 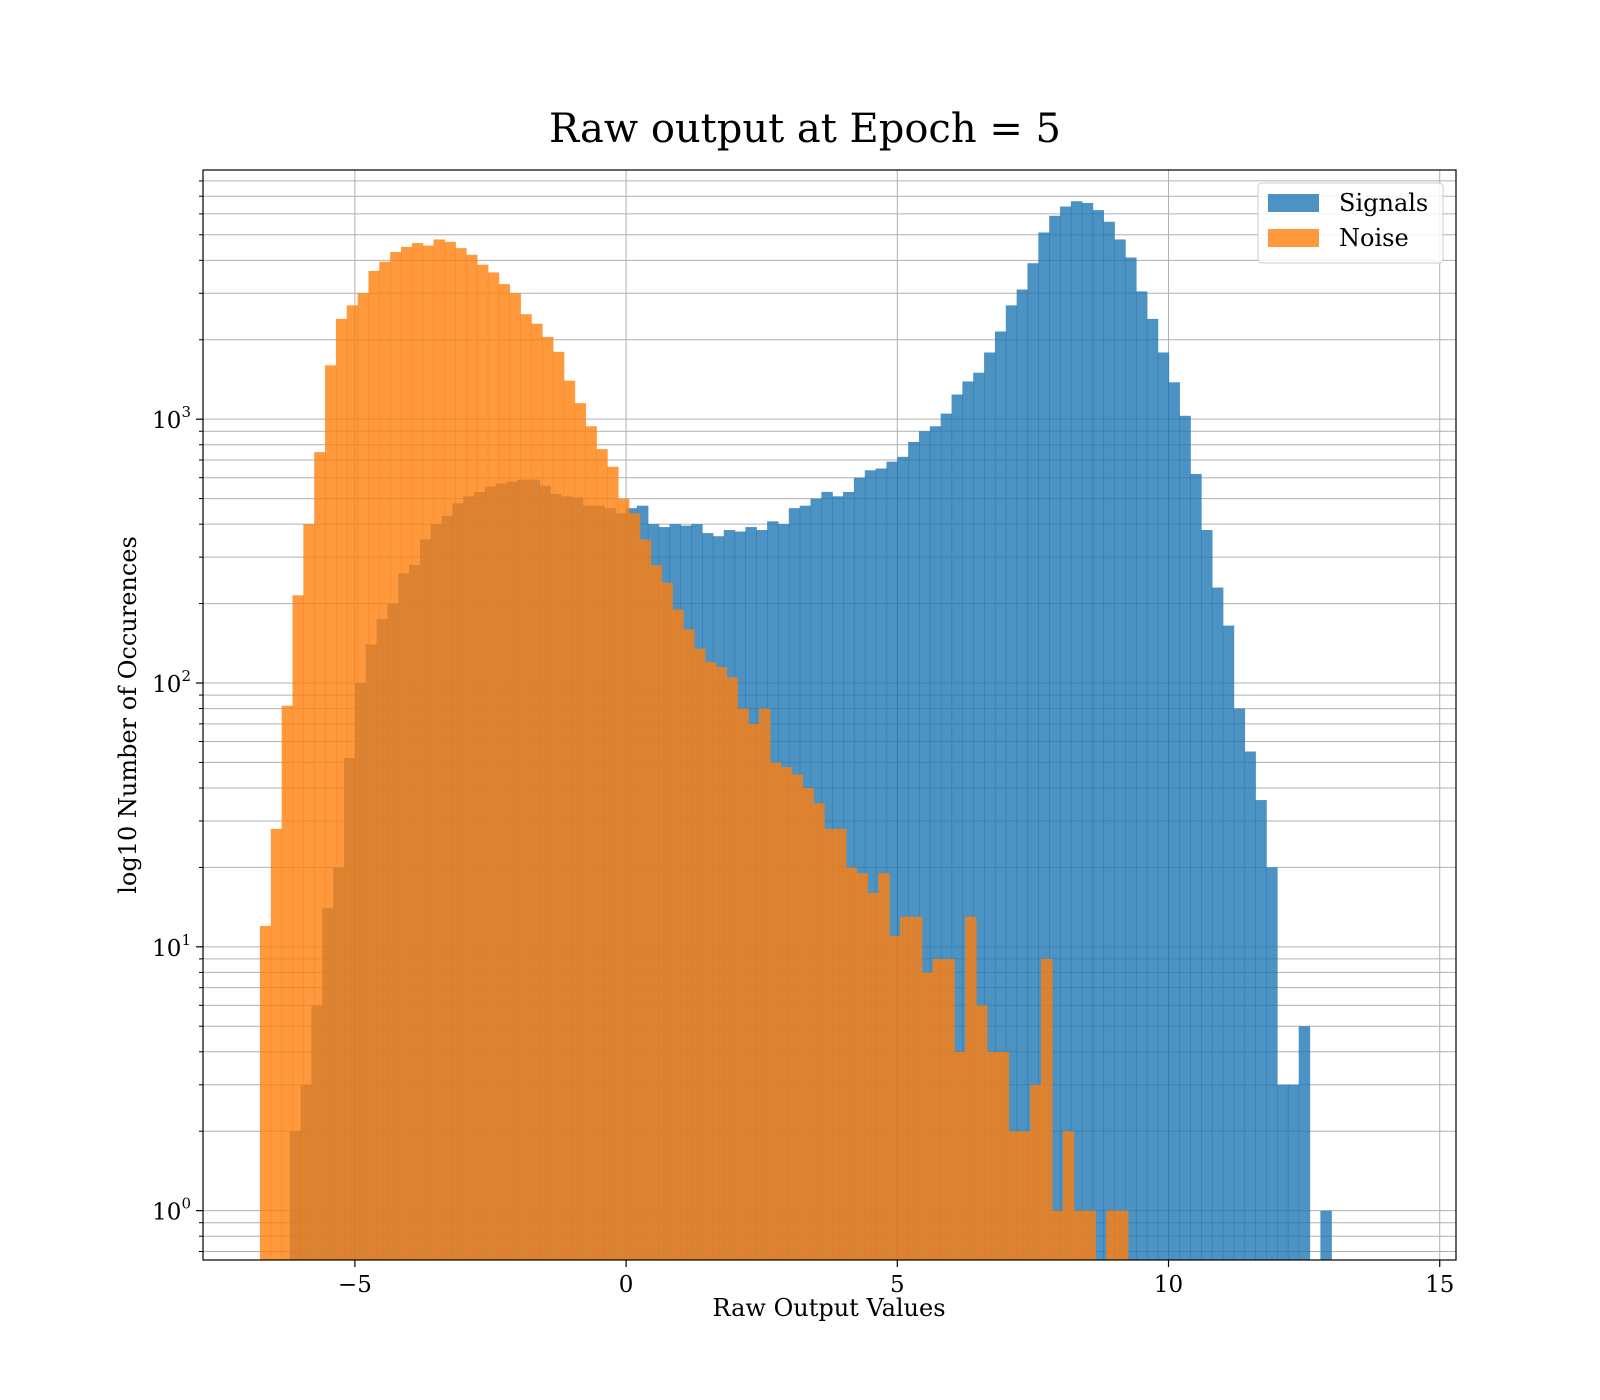 What do you see at coordinates (828, 1308) in the screenshot?
I see `x-axis-label: Raw Output Values` at bounding box center [828, 1308].